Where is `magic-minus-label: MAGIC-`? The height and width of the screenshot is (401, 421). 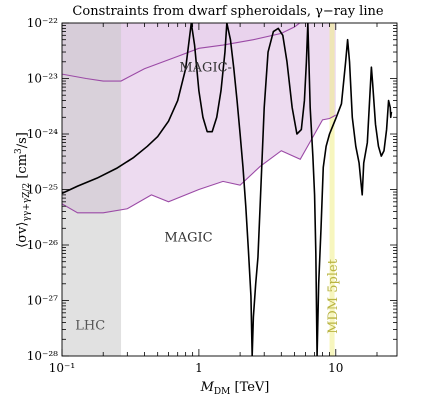
magic-minus-label: MAGIC- is located at coordinates (205, 67).